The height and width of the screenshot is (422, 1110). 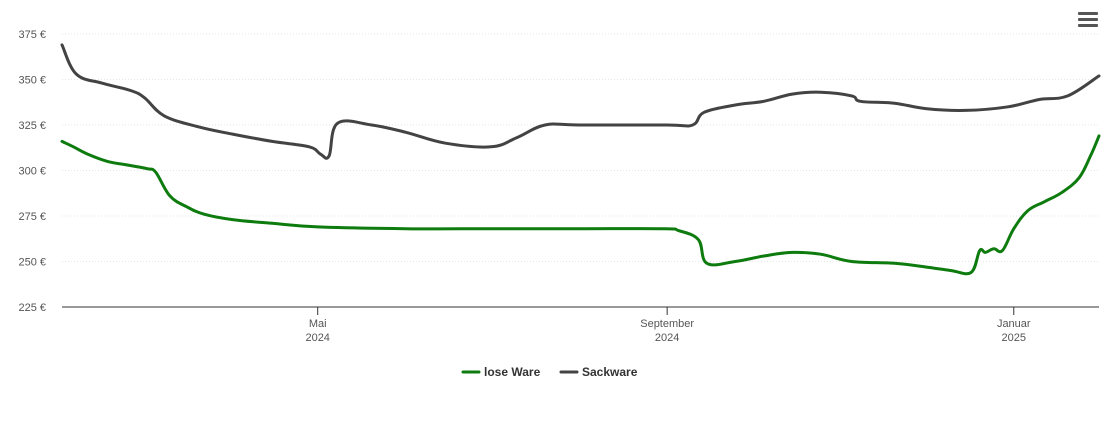 What do you see at coordinates (32, 263) in the screenshot?
I see `y-tick-label: 250 €` at bounding box center [32, 263].